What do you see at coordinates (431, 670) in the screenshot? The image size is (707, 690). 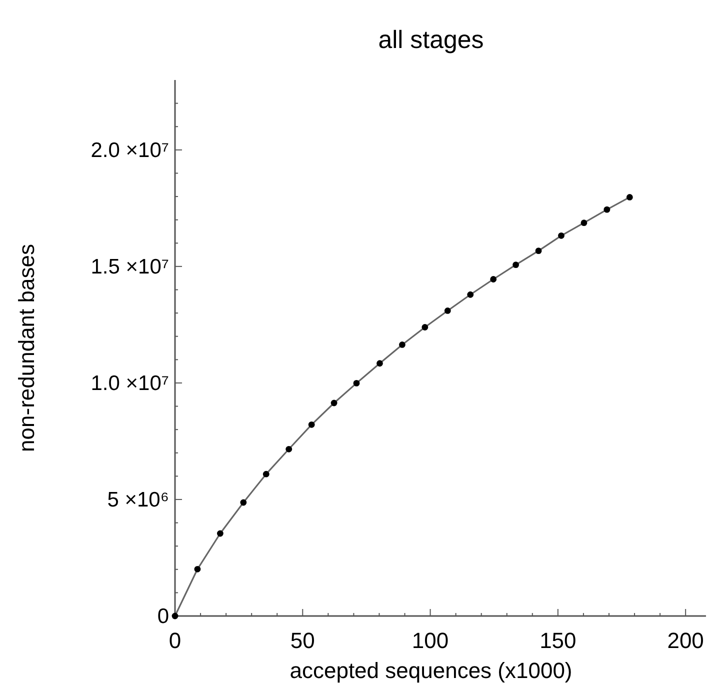 I see `x-axis-title: accepted sequences (x1000)` at bounding box center [431, 670].